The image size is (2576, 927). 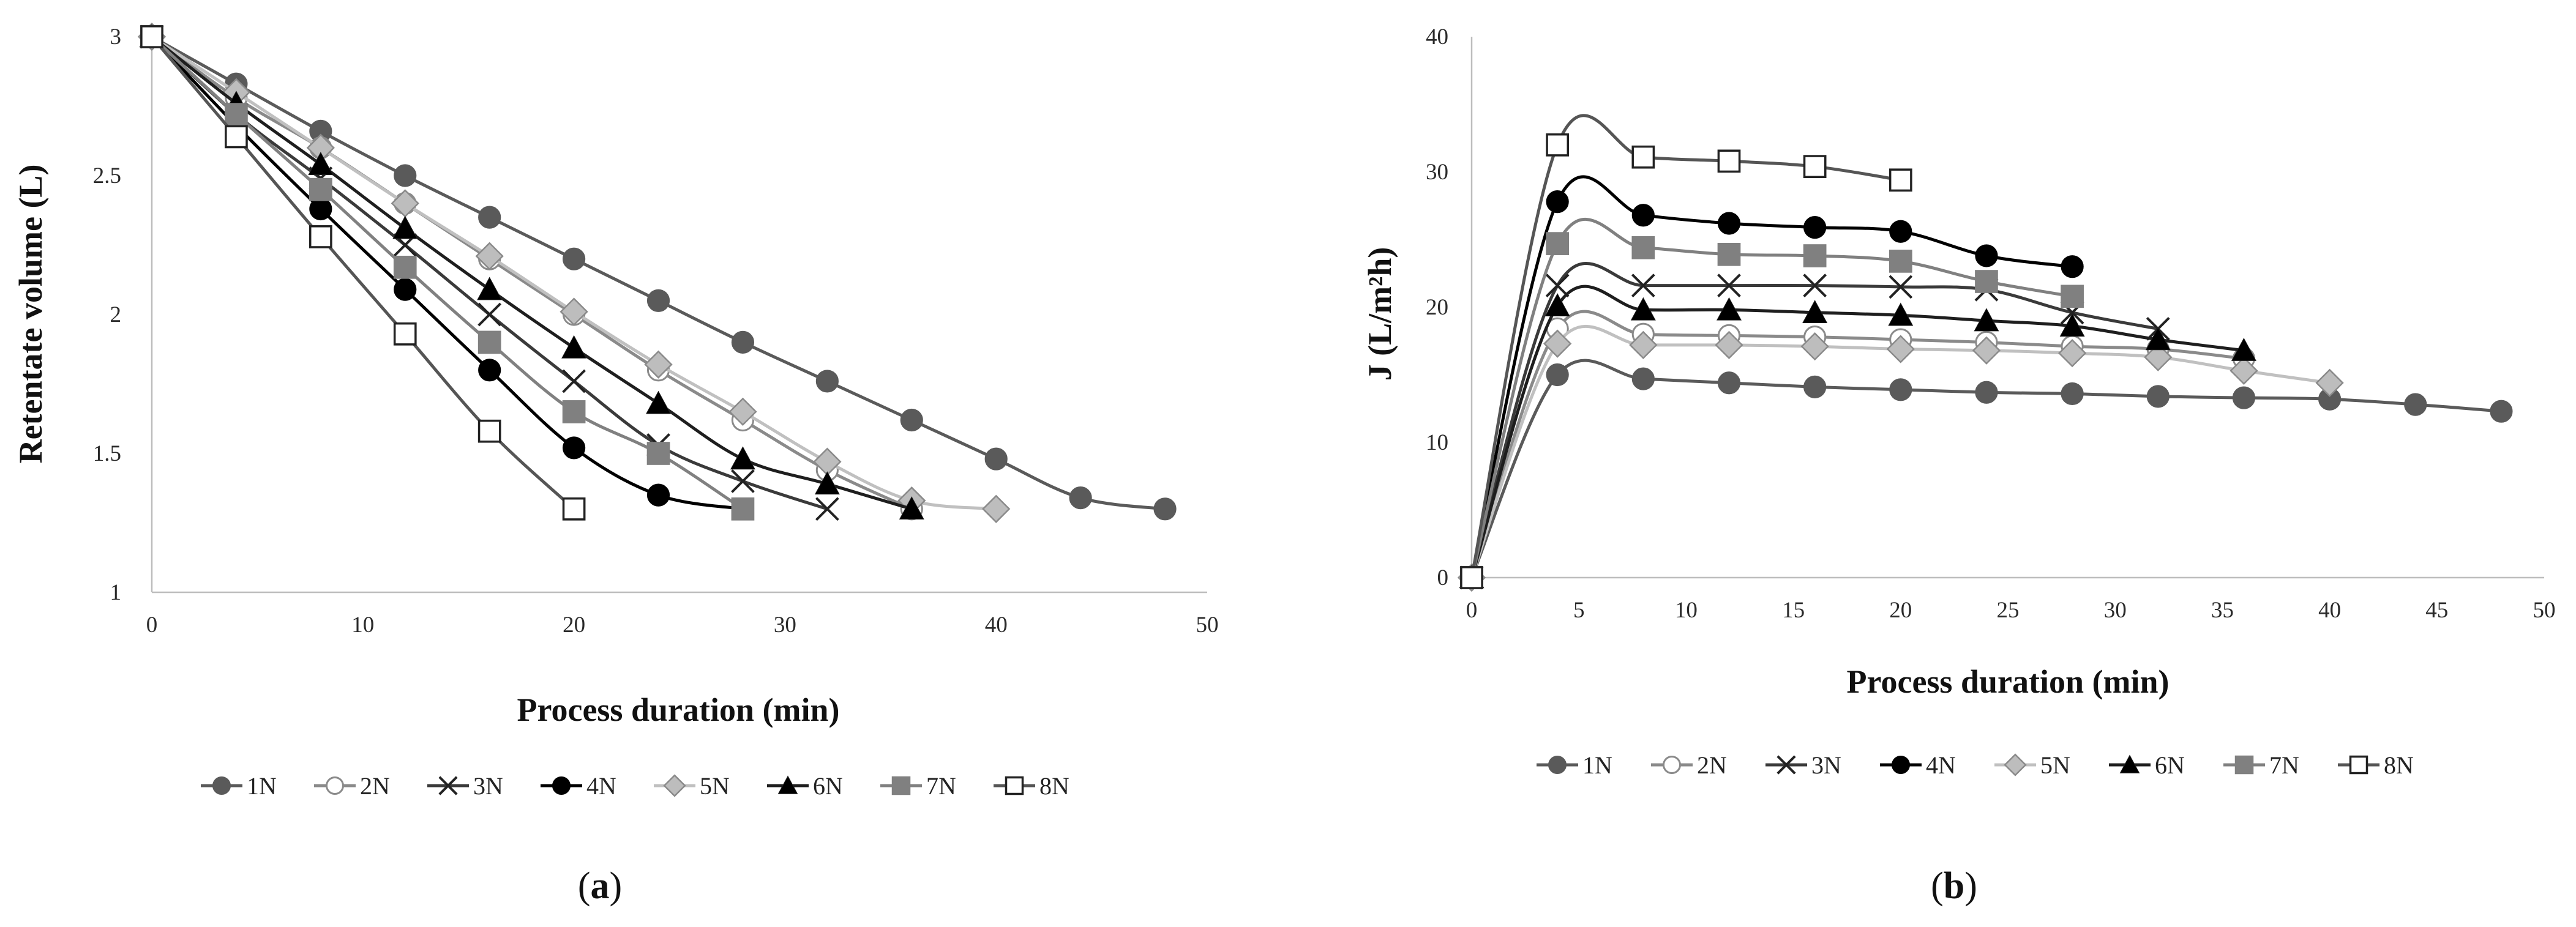 I want to click on chart-a-legend-label-5N: 5N, so click(x=715, y=786).